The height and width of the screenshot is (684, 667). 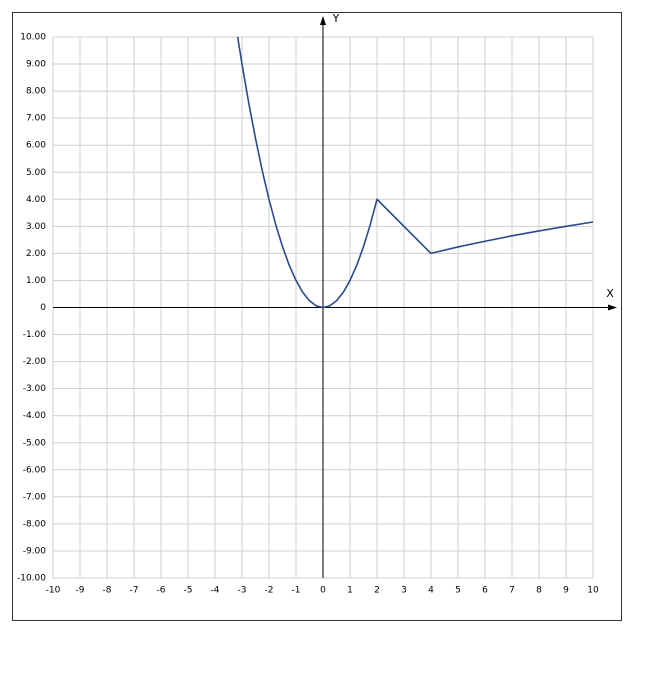 What do you see at coordinates (35, 497) in the screenshot?
I see `y-tick-label: -7.00` at bounding box center [35, 497].